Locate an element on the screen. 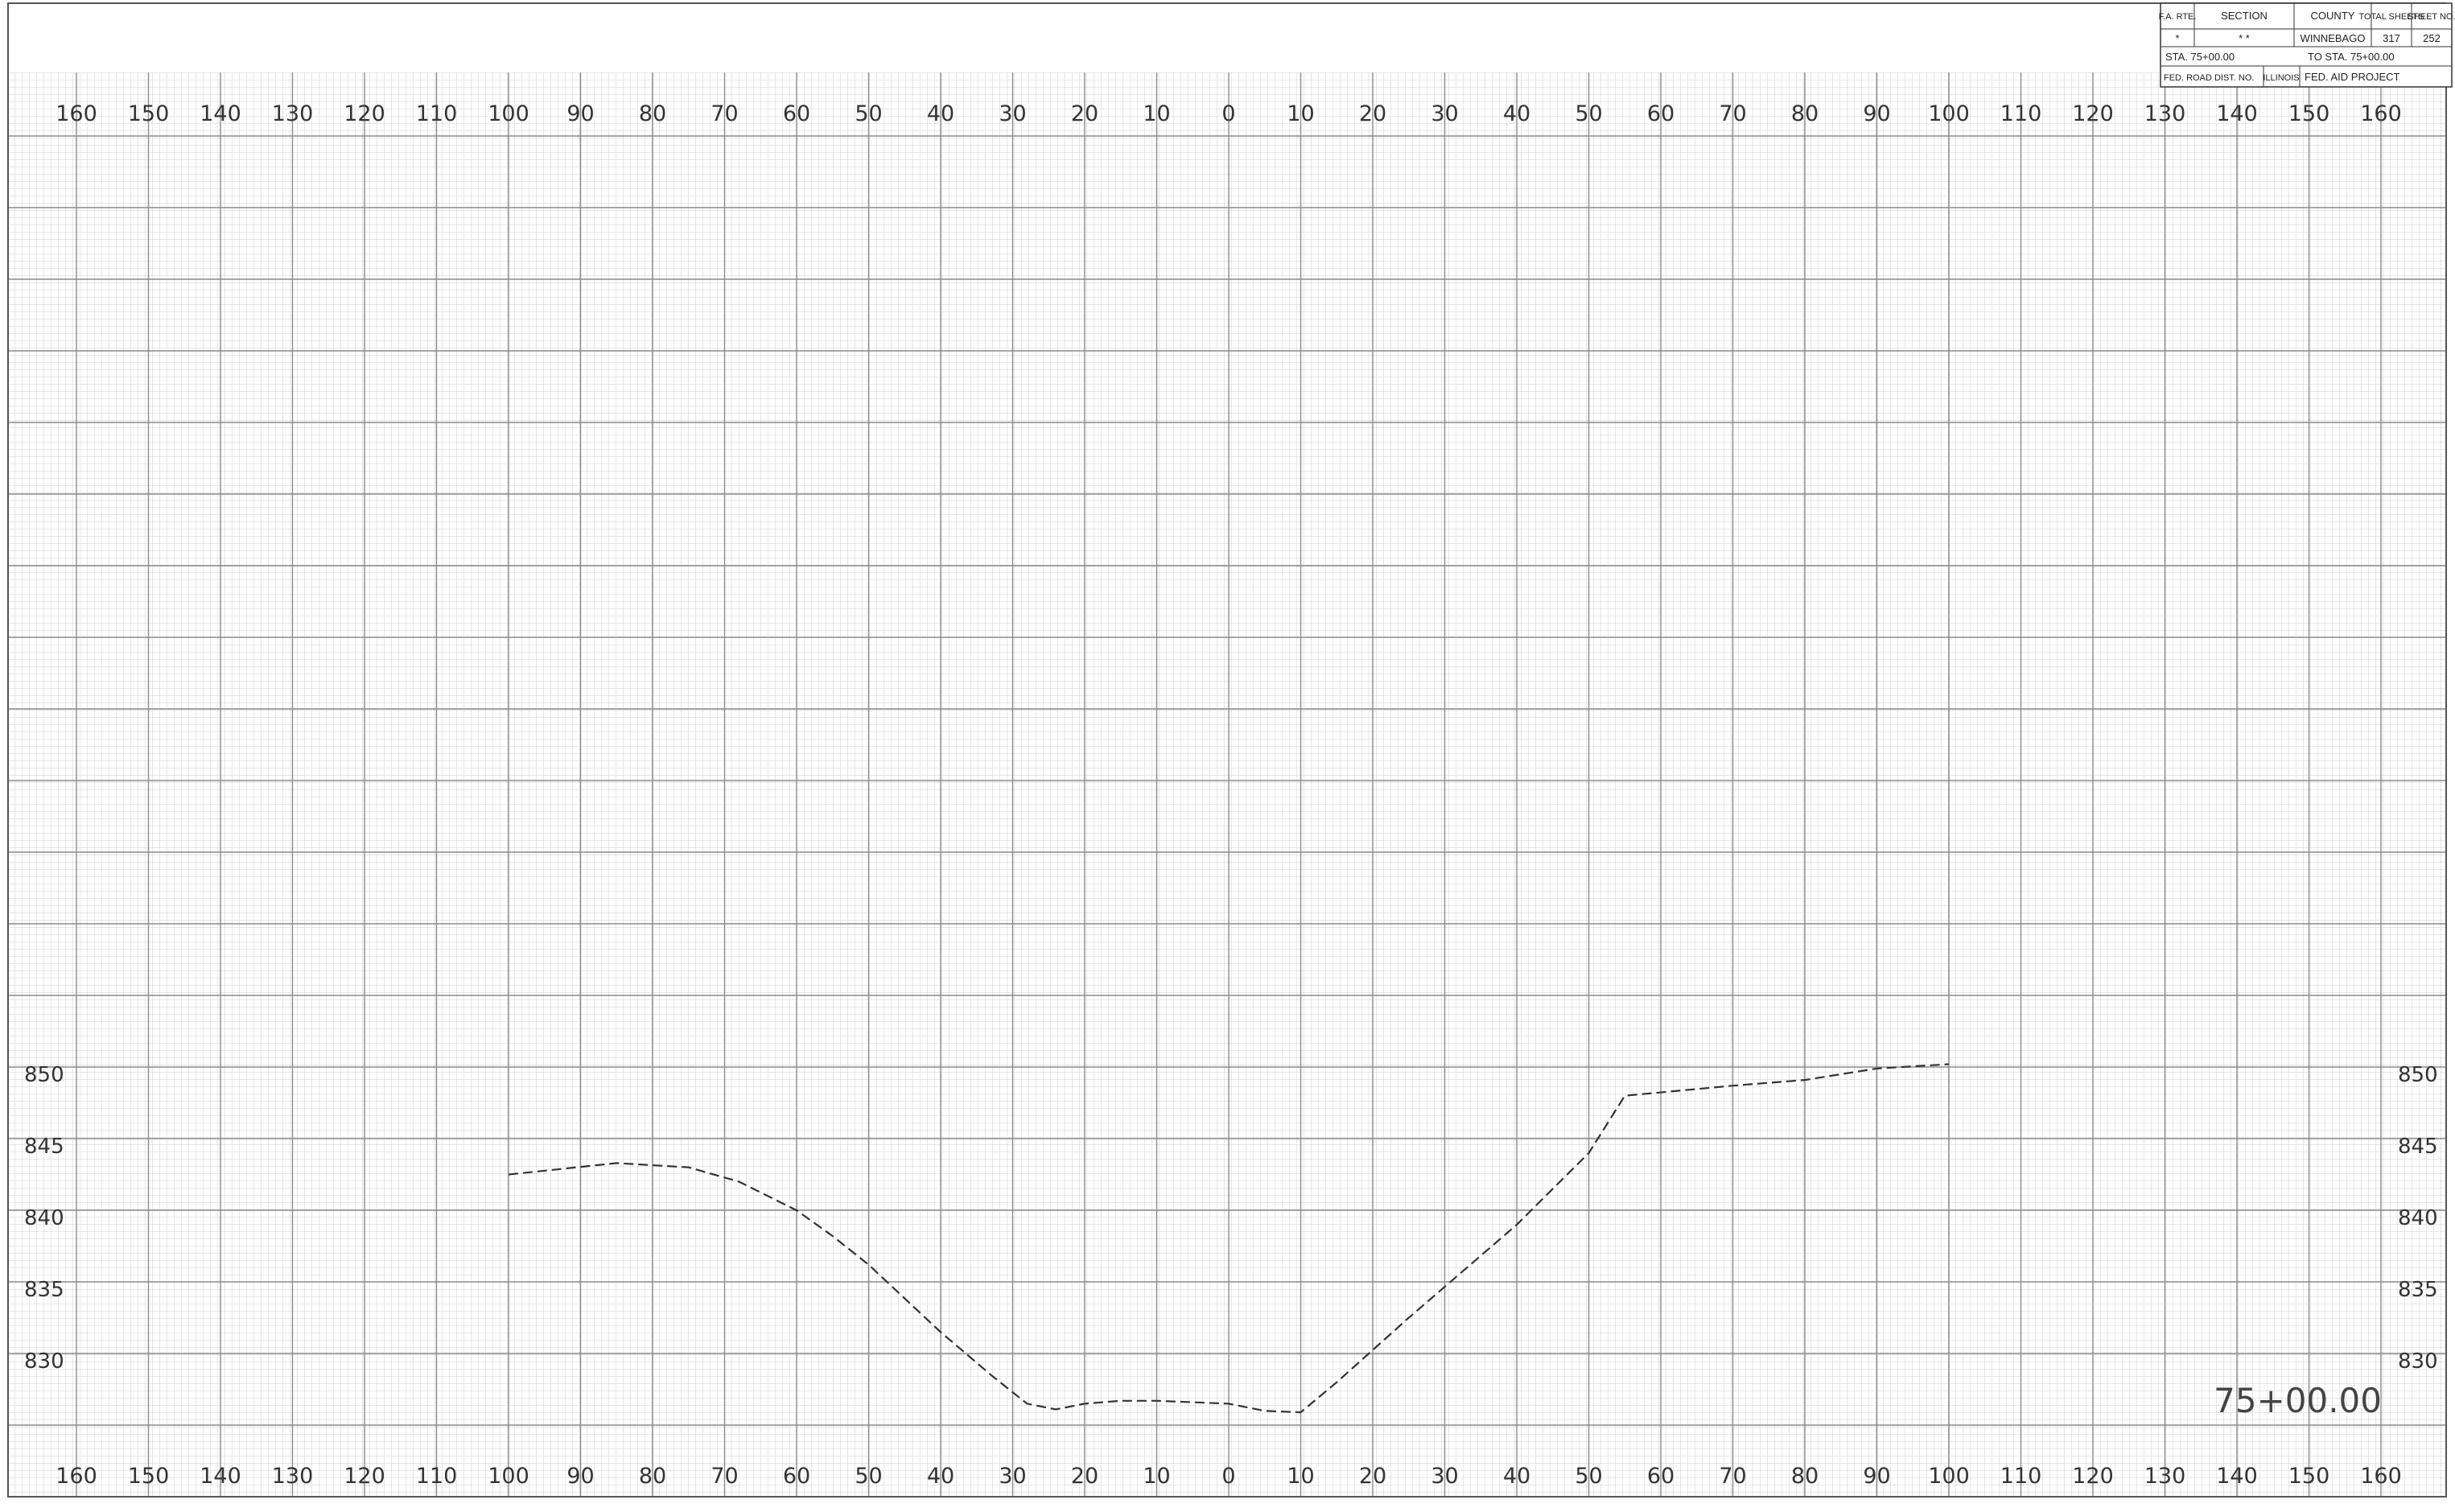 This screenshot has width=2455, height=1512. fa-rte-label: F.A. RTE. is located at coordinates (2178, 17).